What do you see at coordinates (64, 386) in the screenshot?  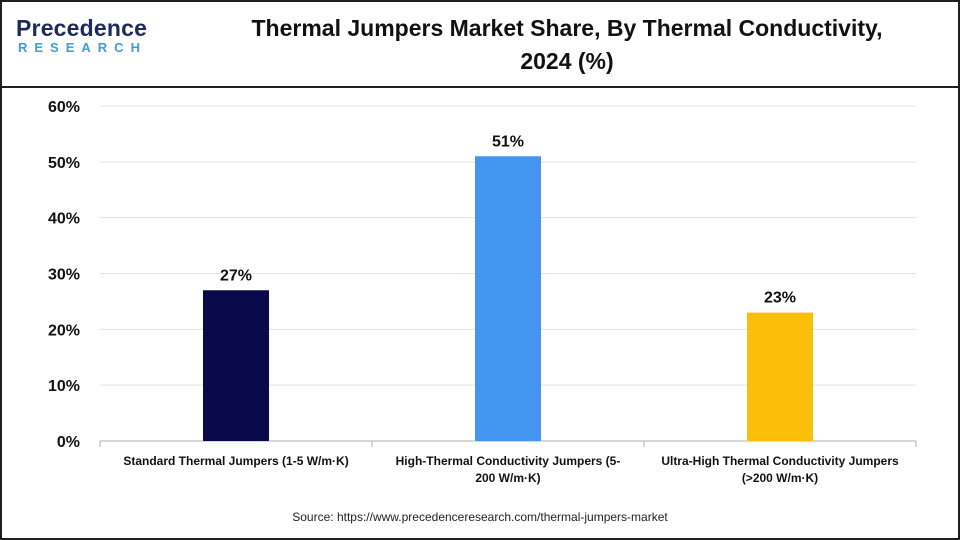 I see `y-tick-label: 10%` at bounding box center [64, 386].